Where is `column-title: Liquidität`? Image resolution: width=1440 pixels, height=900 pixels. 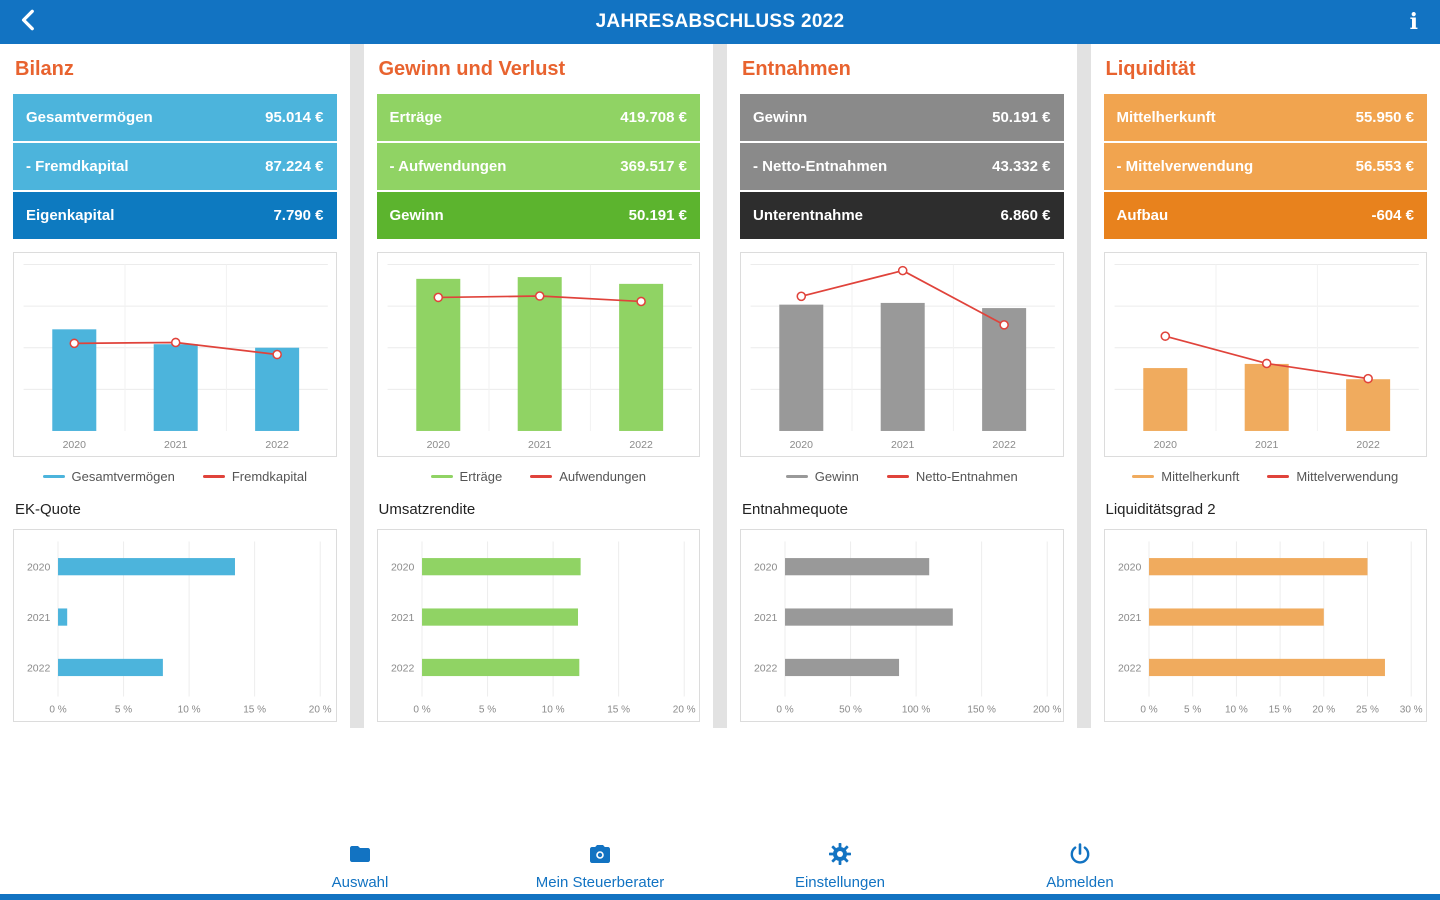 column-title: Liquidität is located at coordinates (1150, 69).